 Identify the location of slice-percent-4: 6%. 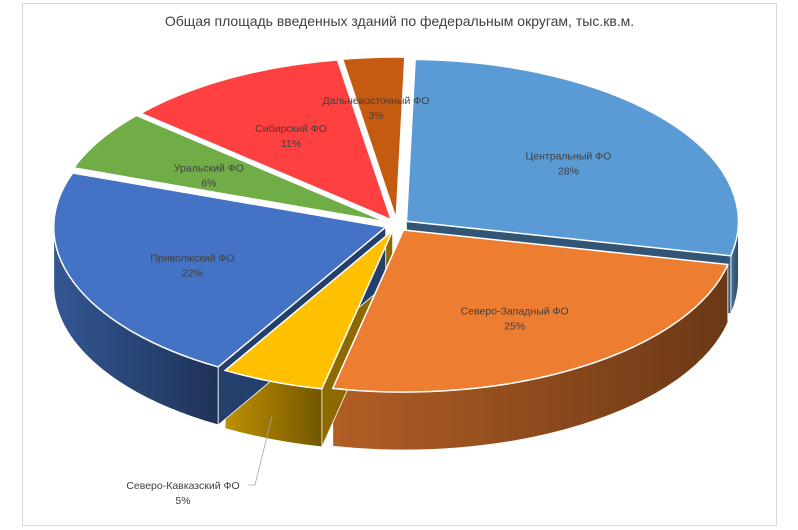
(208, 183).